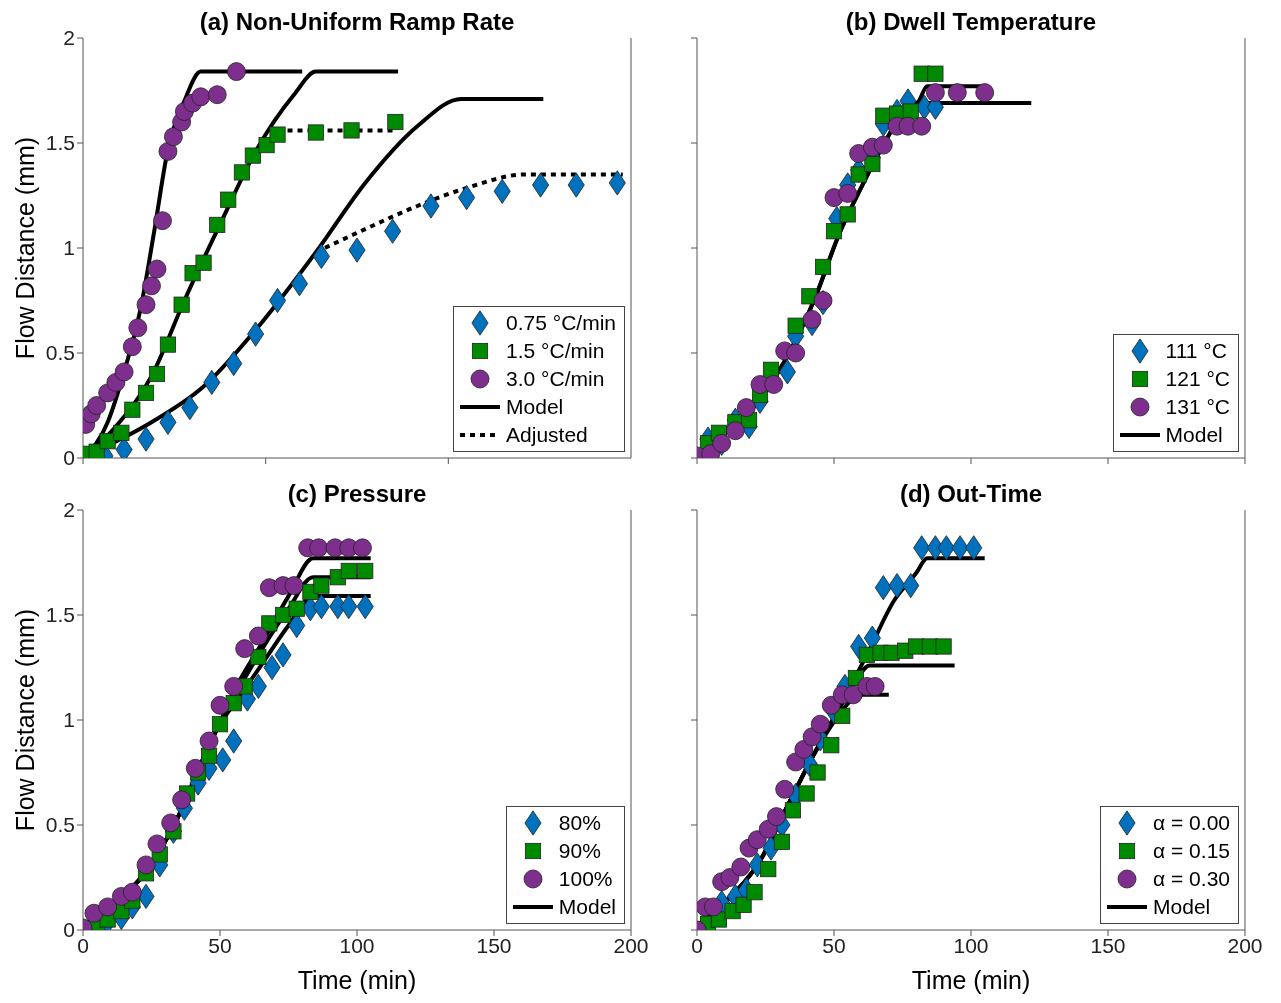 The width and height of the screenshot is (1281, 1003). Describe the element at coordinates (1197, 379) in the screenshot. I see `legend-label: 121 °C` at that location.